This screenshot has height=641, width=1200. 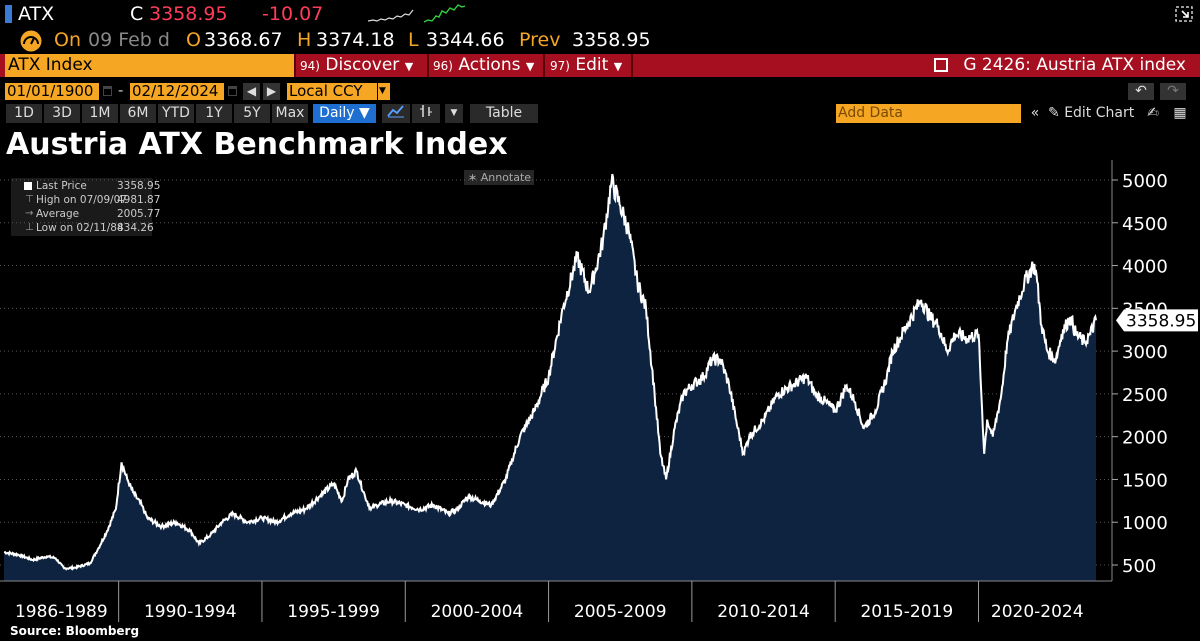 I want to click on y-tick-label: 500, so click(x=1139, y=566).